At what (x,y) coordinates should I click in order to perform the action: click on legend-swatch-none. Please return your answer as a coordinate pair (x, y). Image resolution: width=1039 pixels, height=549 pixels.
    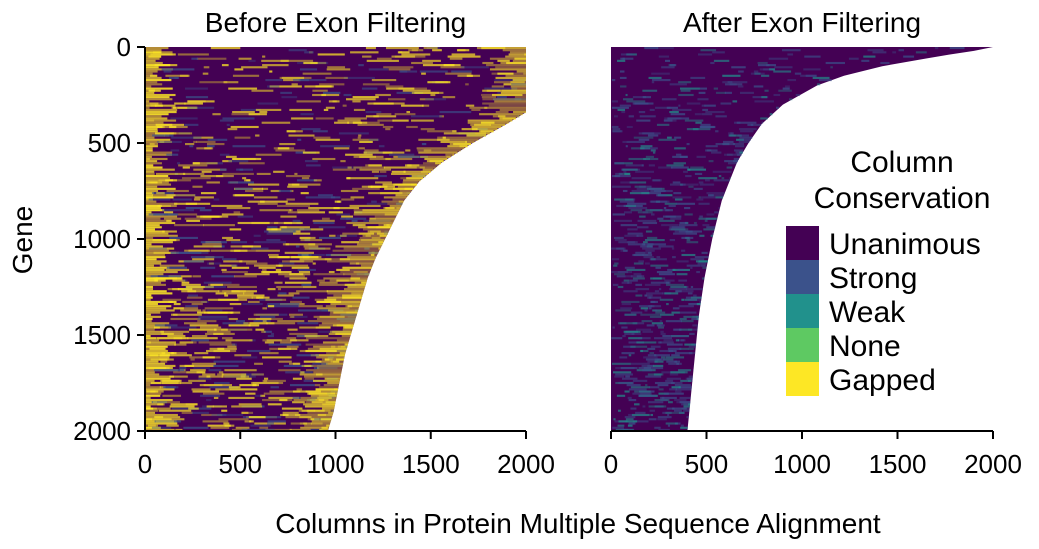
    Looking at the image, I should click on (802, 345).